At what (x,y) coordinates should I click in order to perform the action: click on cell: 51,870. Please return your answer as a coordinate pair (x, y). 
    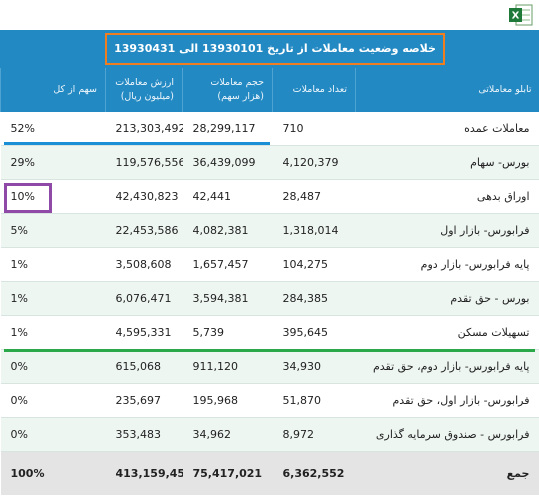
    Looking at the image, I should click on (314, 400).